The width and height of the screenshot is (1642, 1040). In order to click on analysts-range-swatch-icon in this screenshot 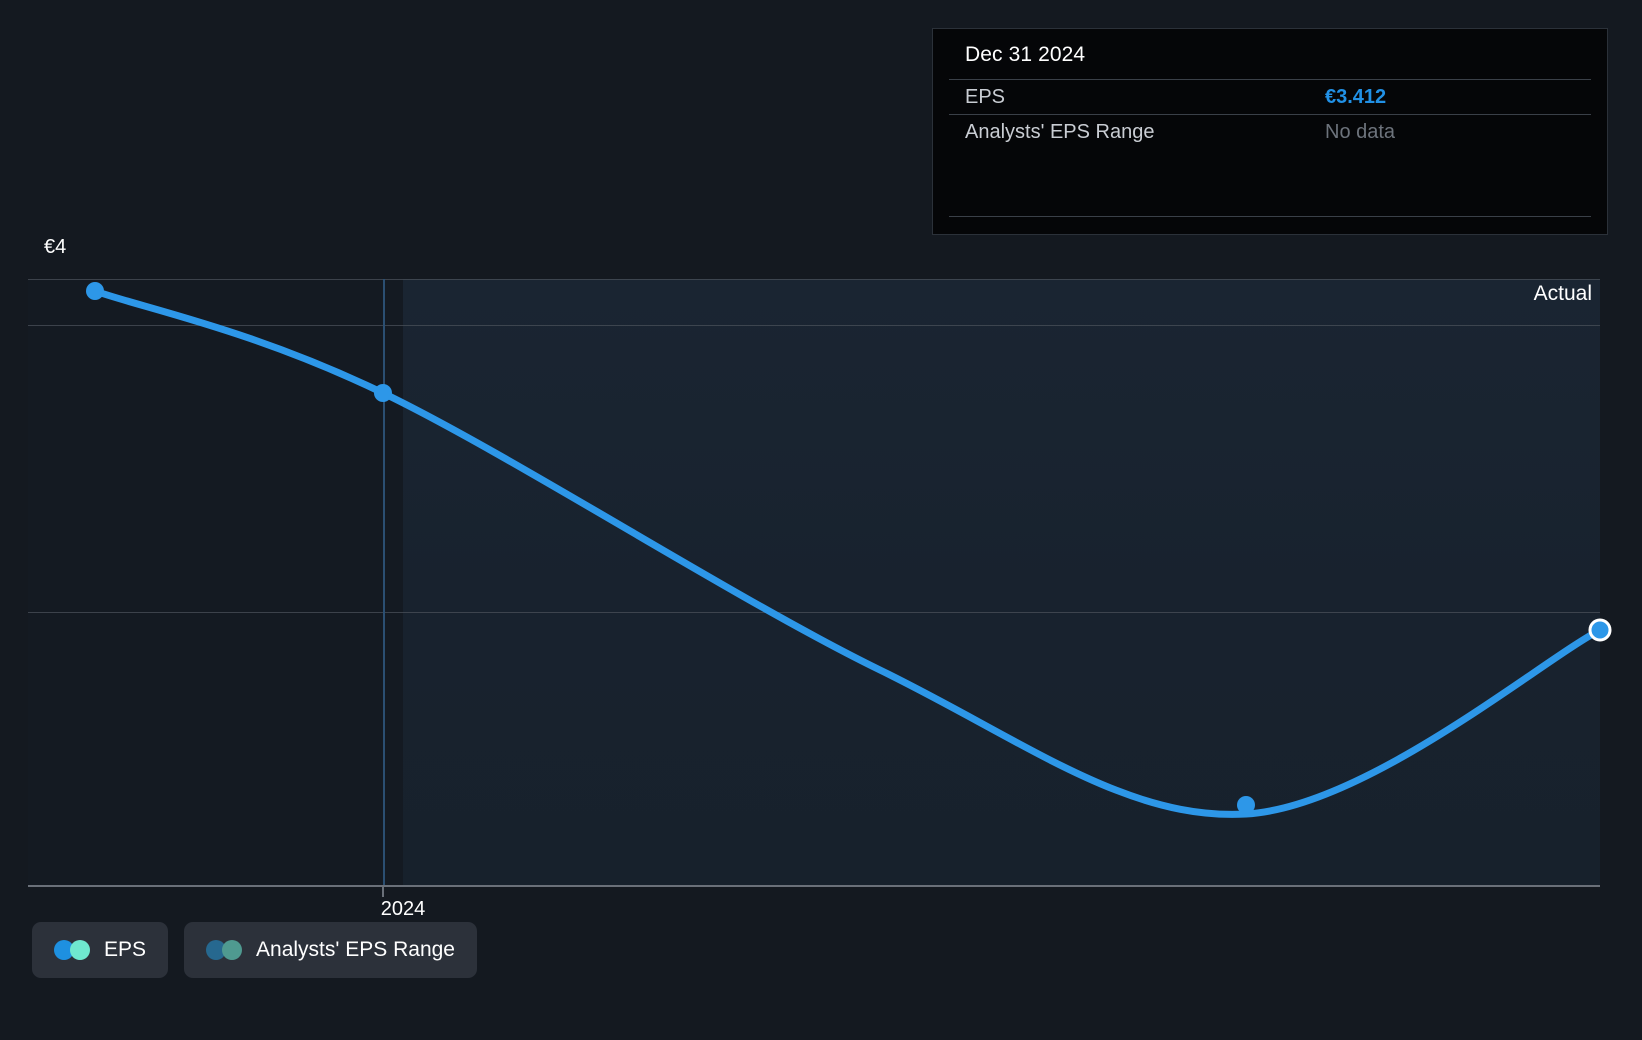, I will do `click(224, 950)`.